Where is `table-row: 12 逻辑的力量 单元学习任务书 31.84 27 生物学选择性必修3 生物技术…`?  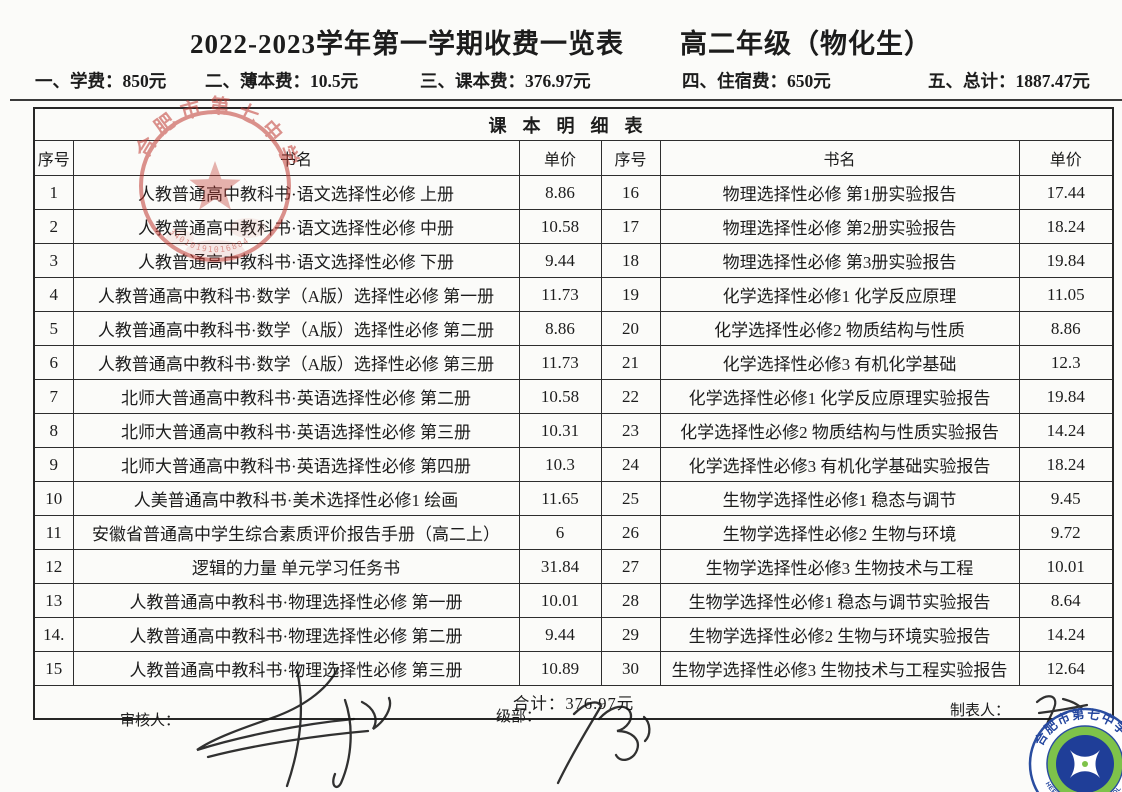
table-row: 12 逻辑的力量 单元学习任务书 31.84 27 生物学选择性必修3 生物技术… is located at coordinates (573, 566).